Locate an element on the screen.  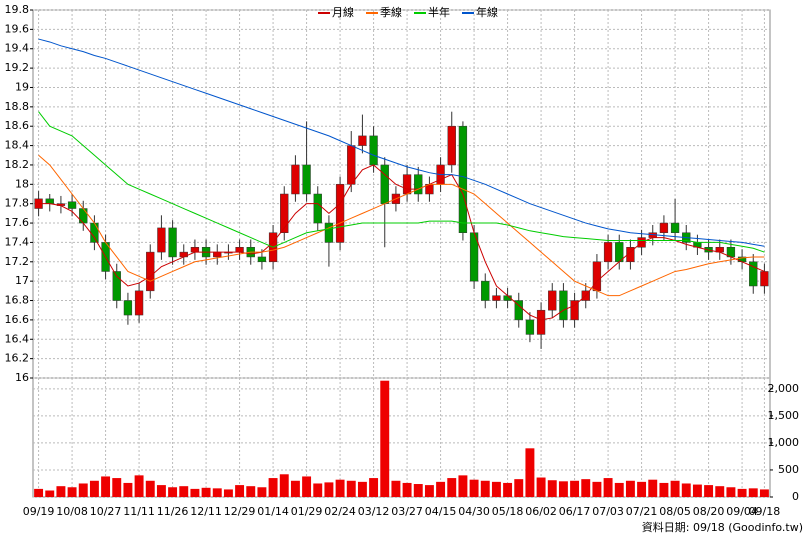
y-tick-label: 19.8 is located at coordinates (17, 9).